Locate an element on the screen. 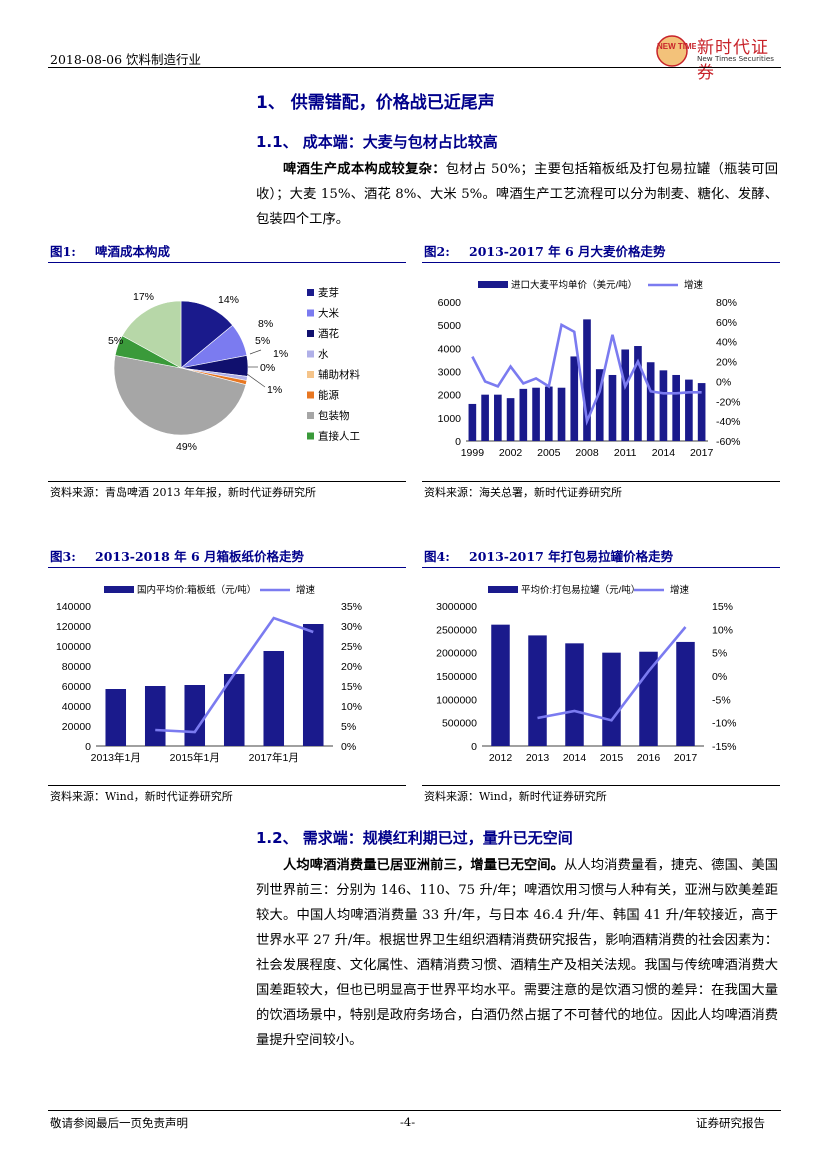 The height and width of the screenshot is (1169, 827). legend-label-4: 水 is located at coordinates (323, 355).